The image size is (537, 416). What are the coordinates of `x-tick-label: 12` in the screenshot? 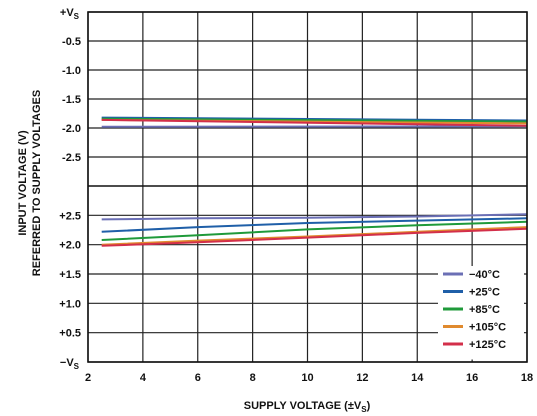 It's located at (362, 378).